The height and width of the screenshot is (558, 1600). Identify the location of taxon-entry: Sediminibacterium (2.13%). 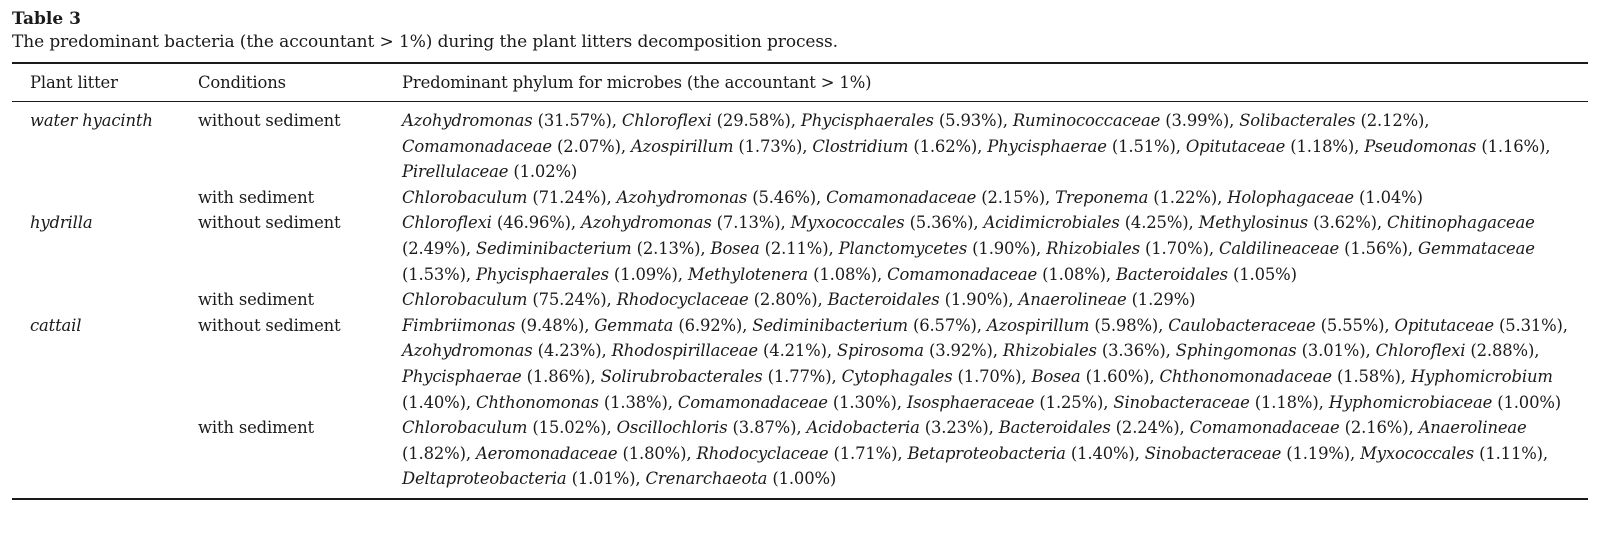
(588, 248).